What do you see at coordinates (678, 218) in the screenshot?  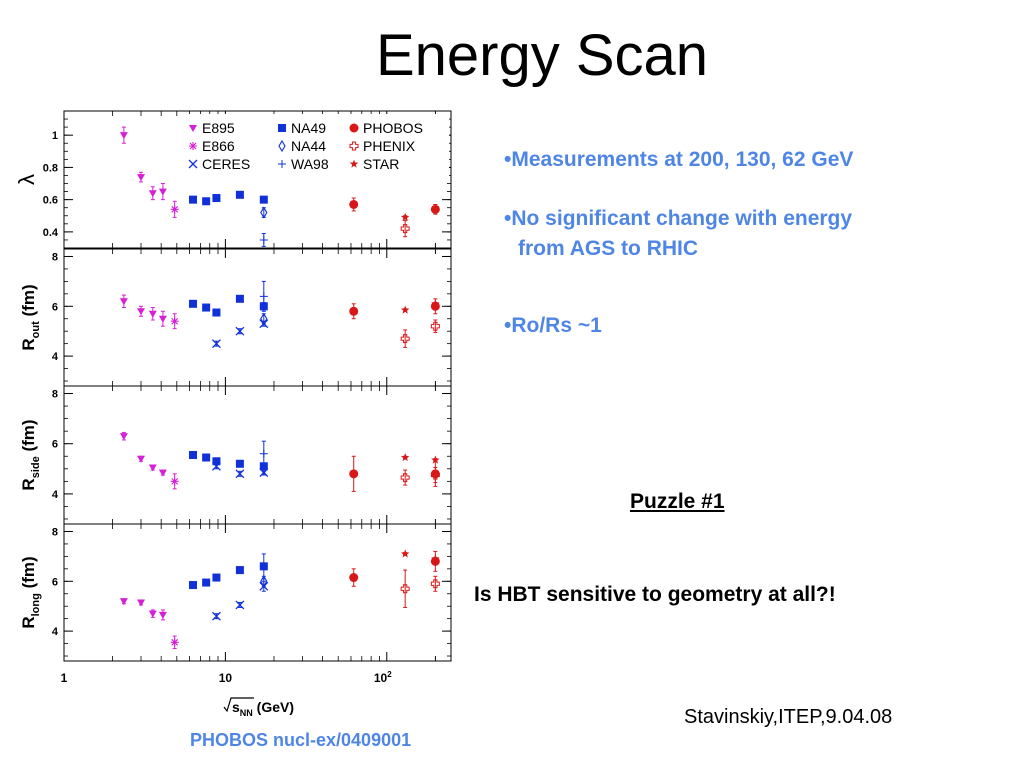 I see `bullet-no-change-line1: •No significant change with energy` at bounding box center [678, 218].